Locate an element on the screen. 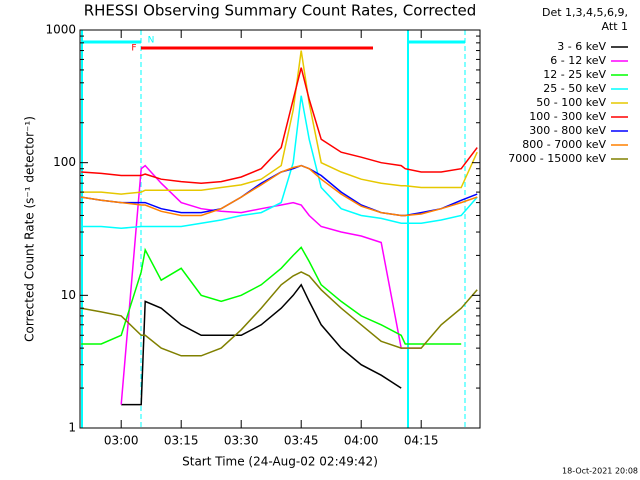 The width and height of the screenshot is (640, 480). legend-label: 50 - 100 keV is located at coordinates (571, 102).